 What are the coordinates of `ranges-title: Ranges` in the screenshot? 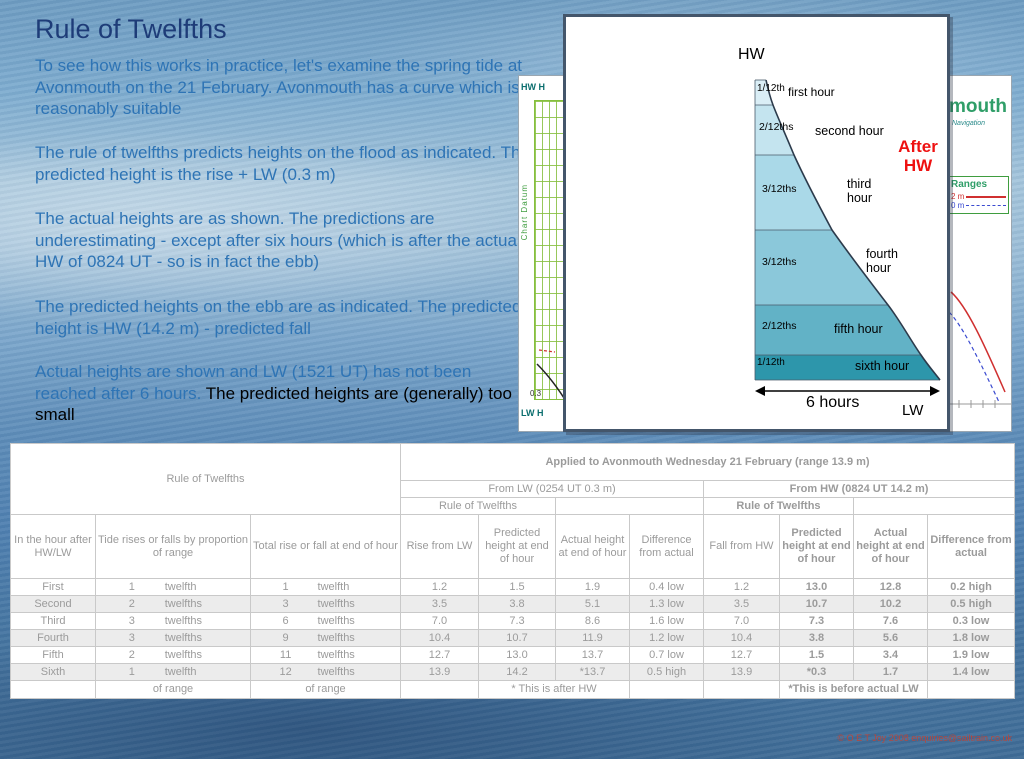 It's located at (969, 184).